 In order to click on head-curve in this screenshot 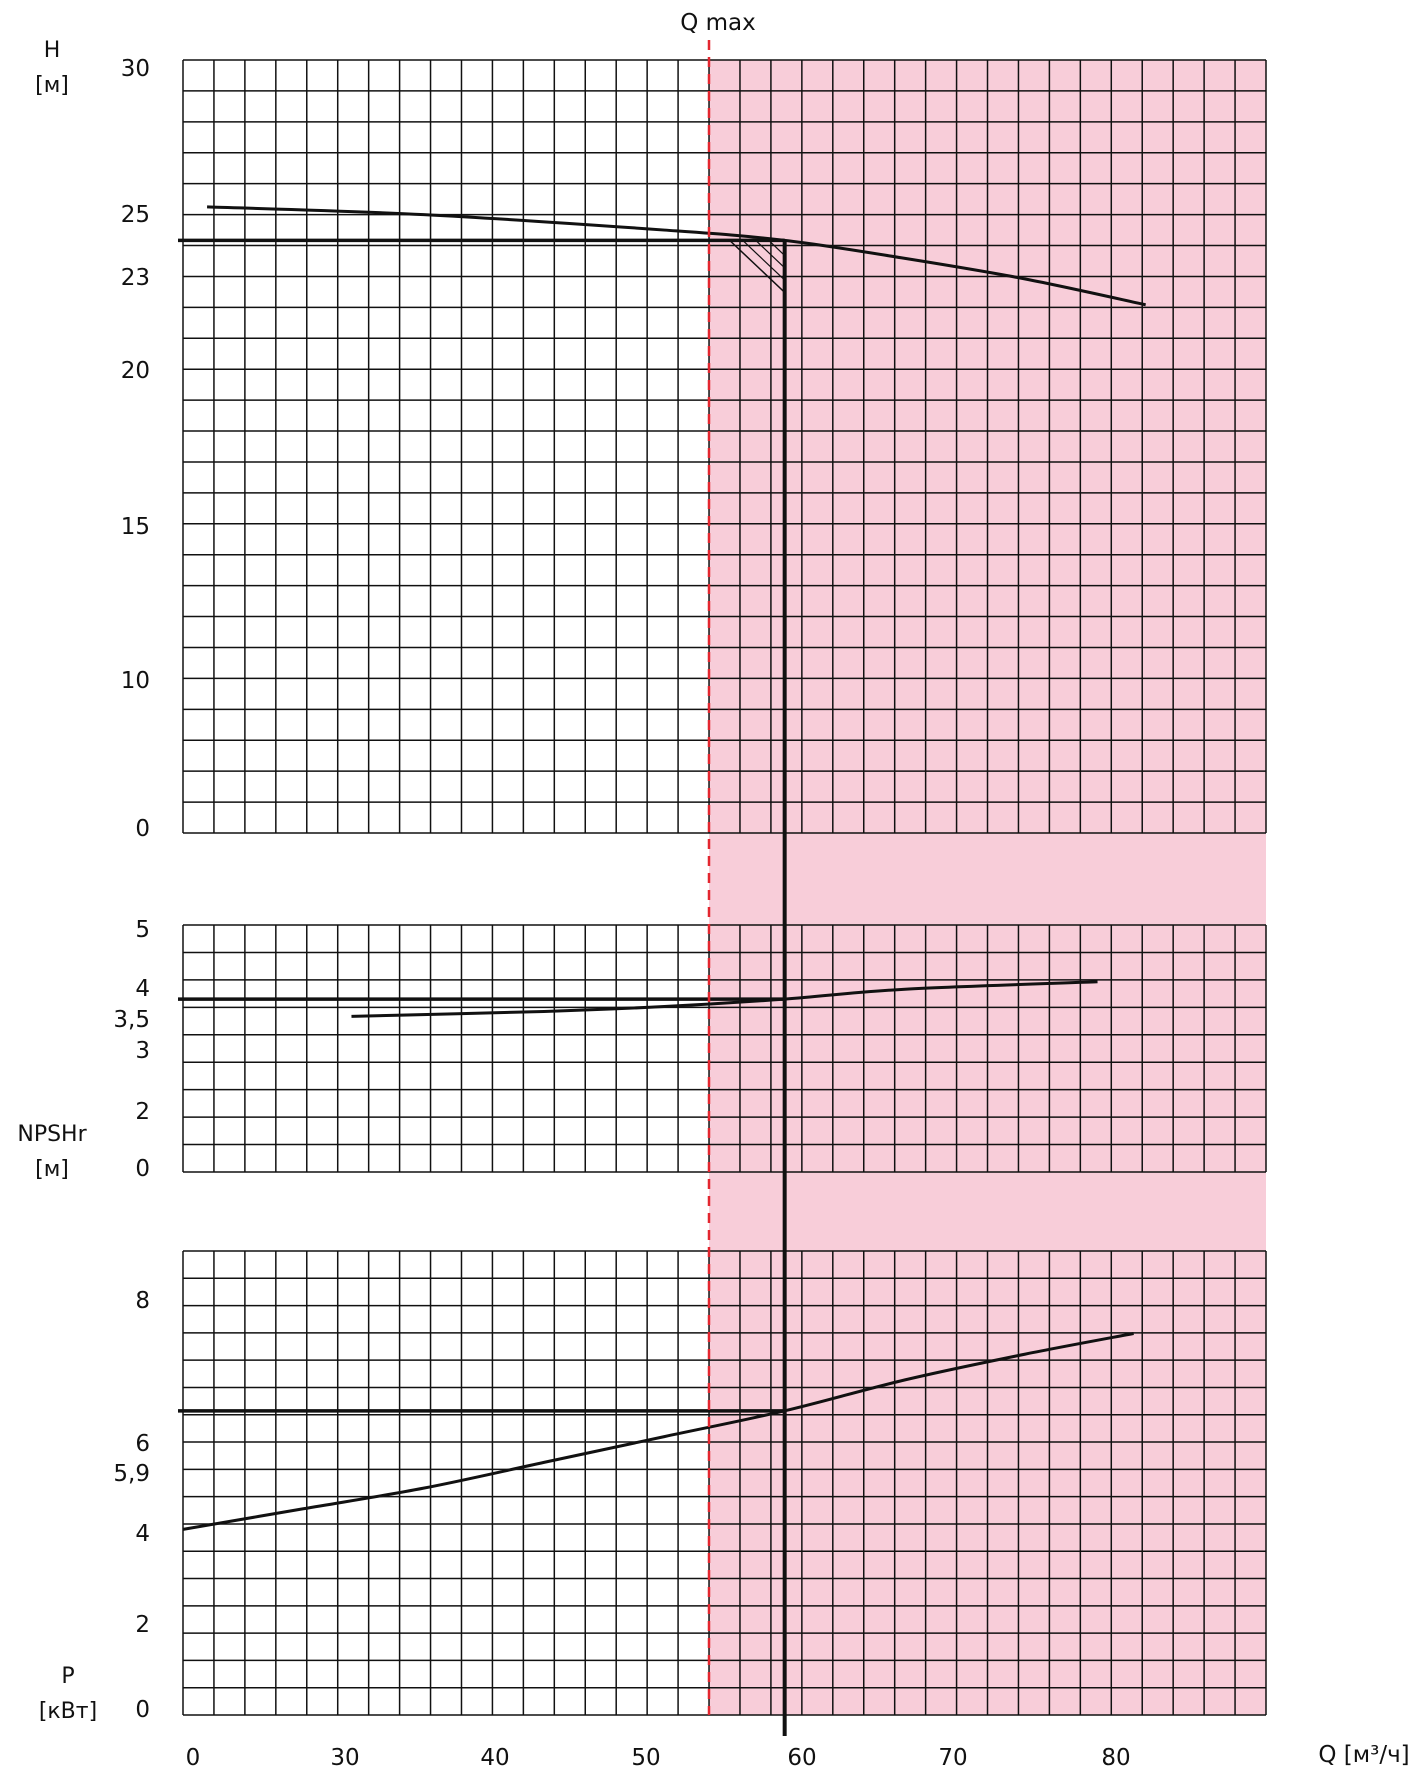, I will do `click(676, 256)`.